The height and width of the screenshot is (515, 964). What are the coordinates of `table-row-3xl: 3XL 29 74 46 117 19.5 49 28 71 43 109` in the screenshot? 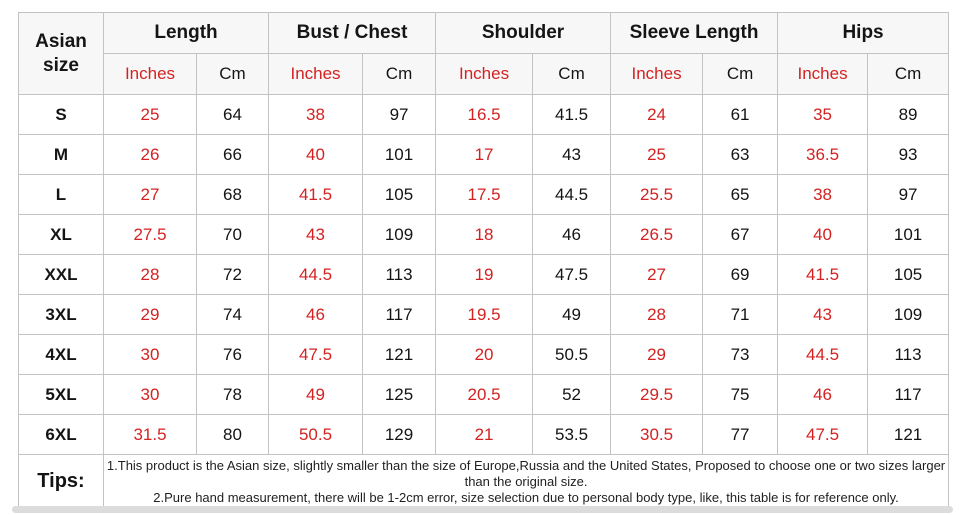 It's located at (484, 314).